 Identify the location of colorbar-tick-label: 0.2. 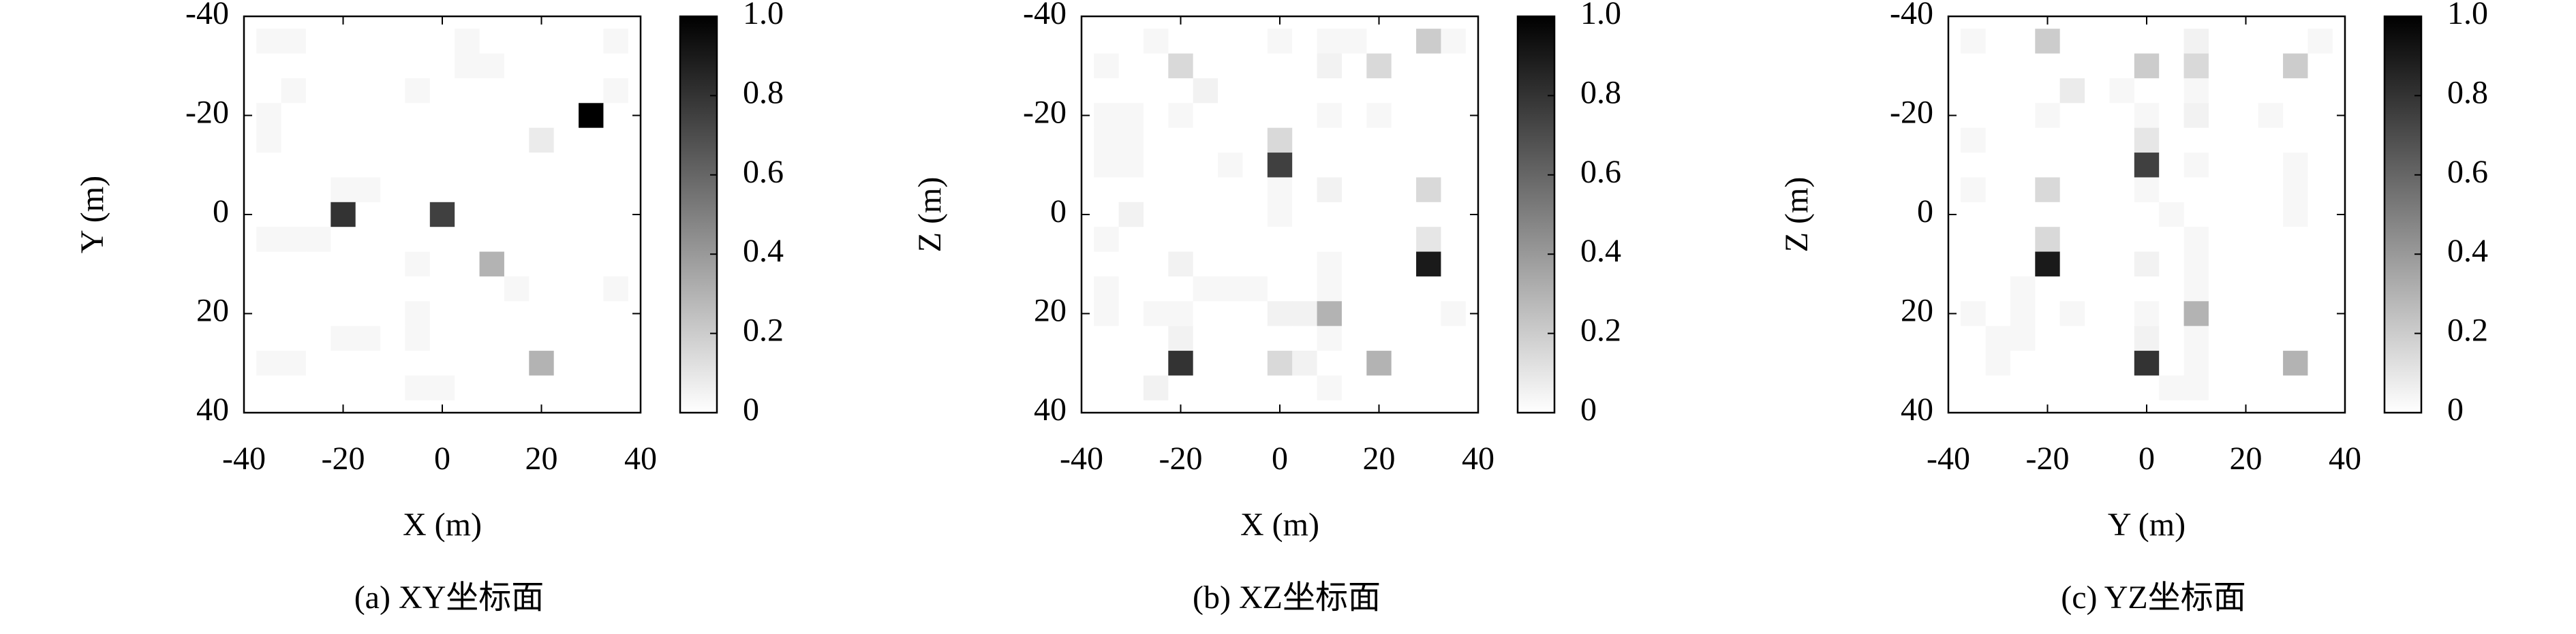
(763, 331).